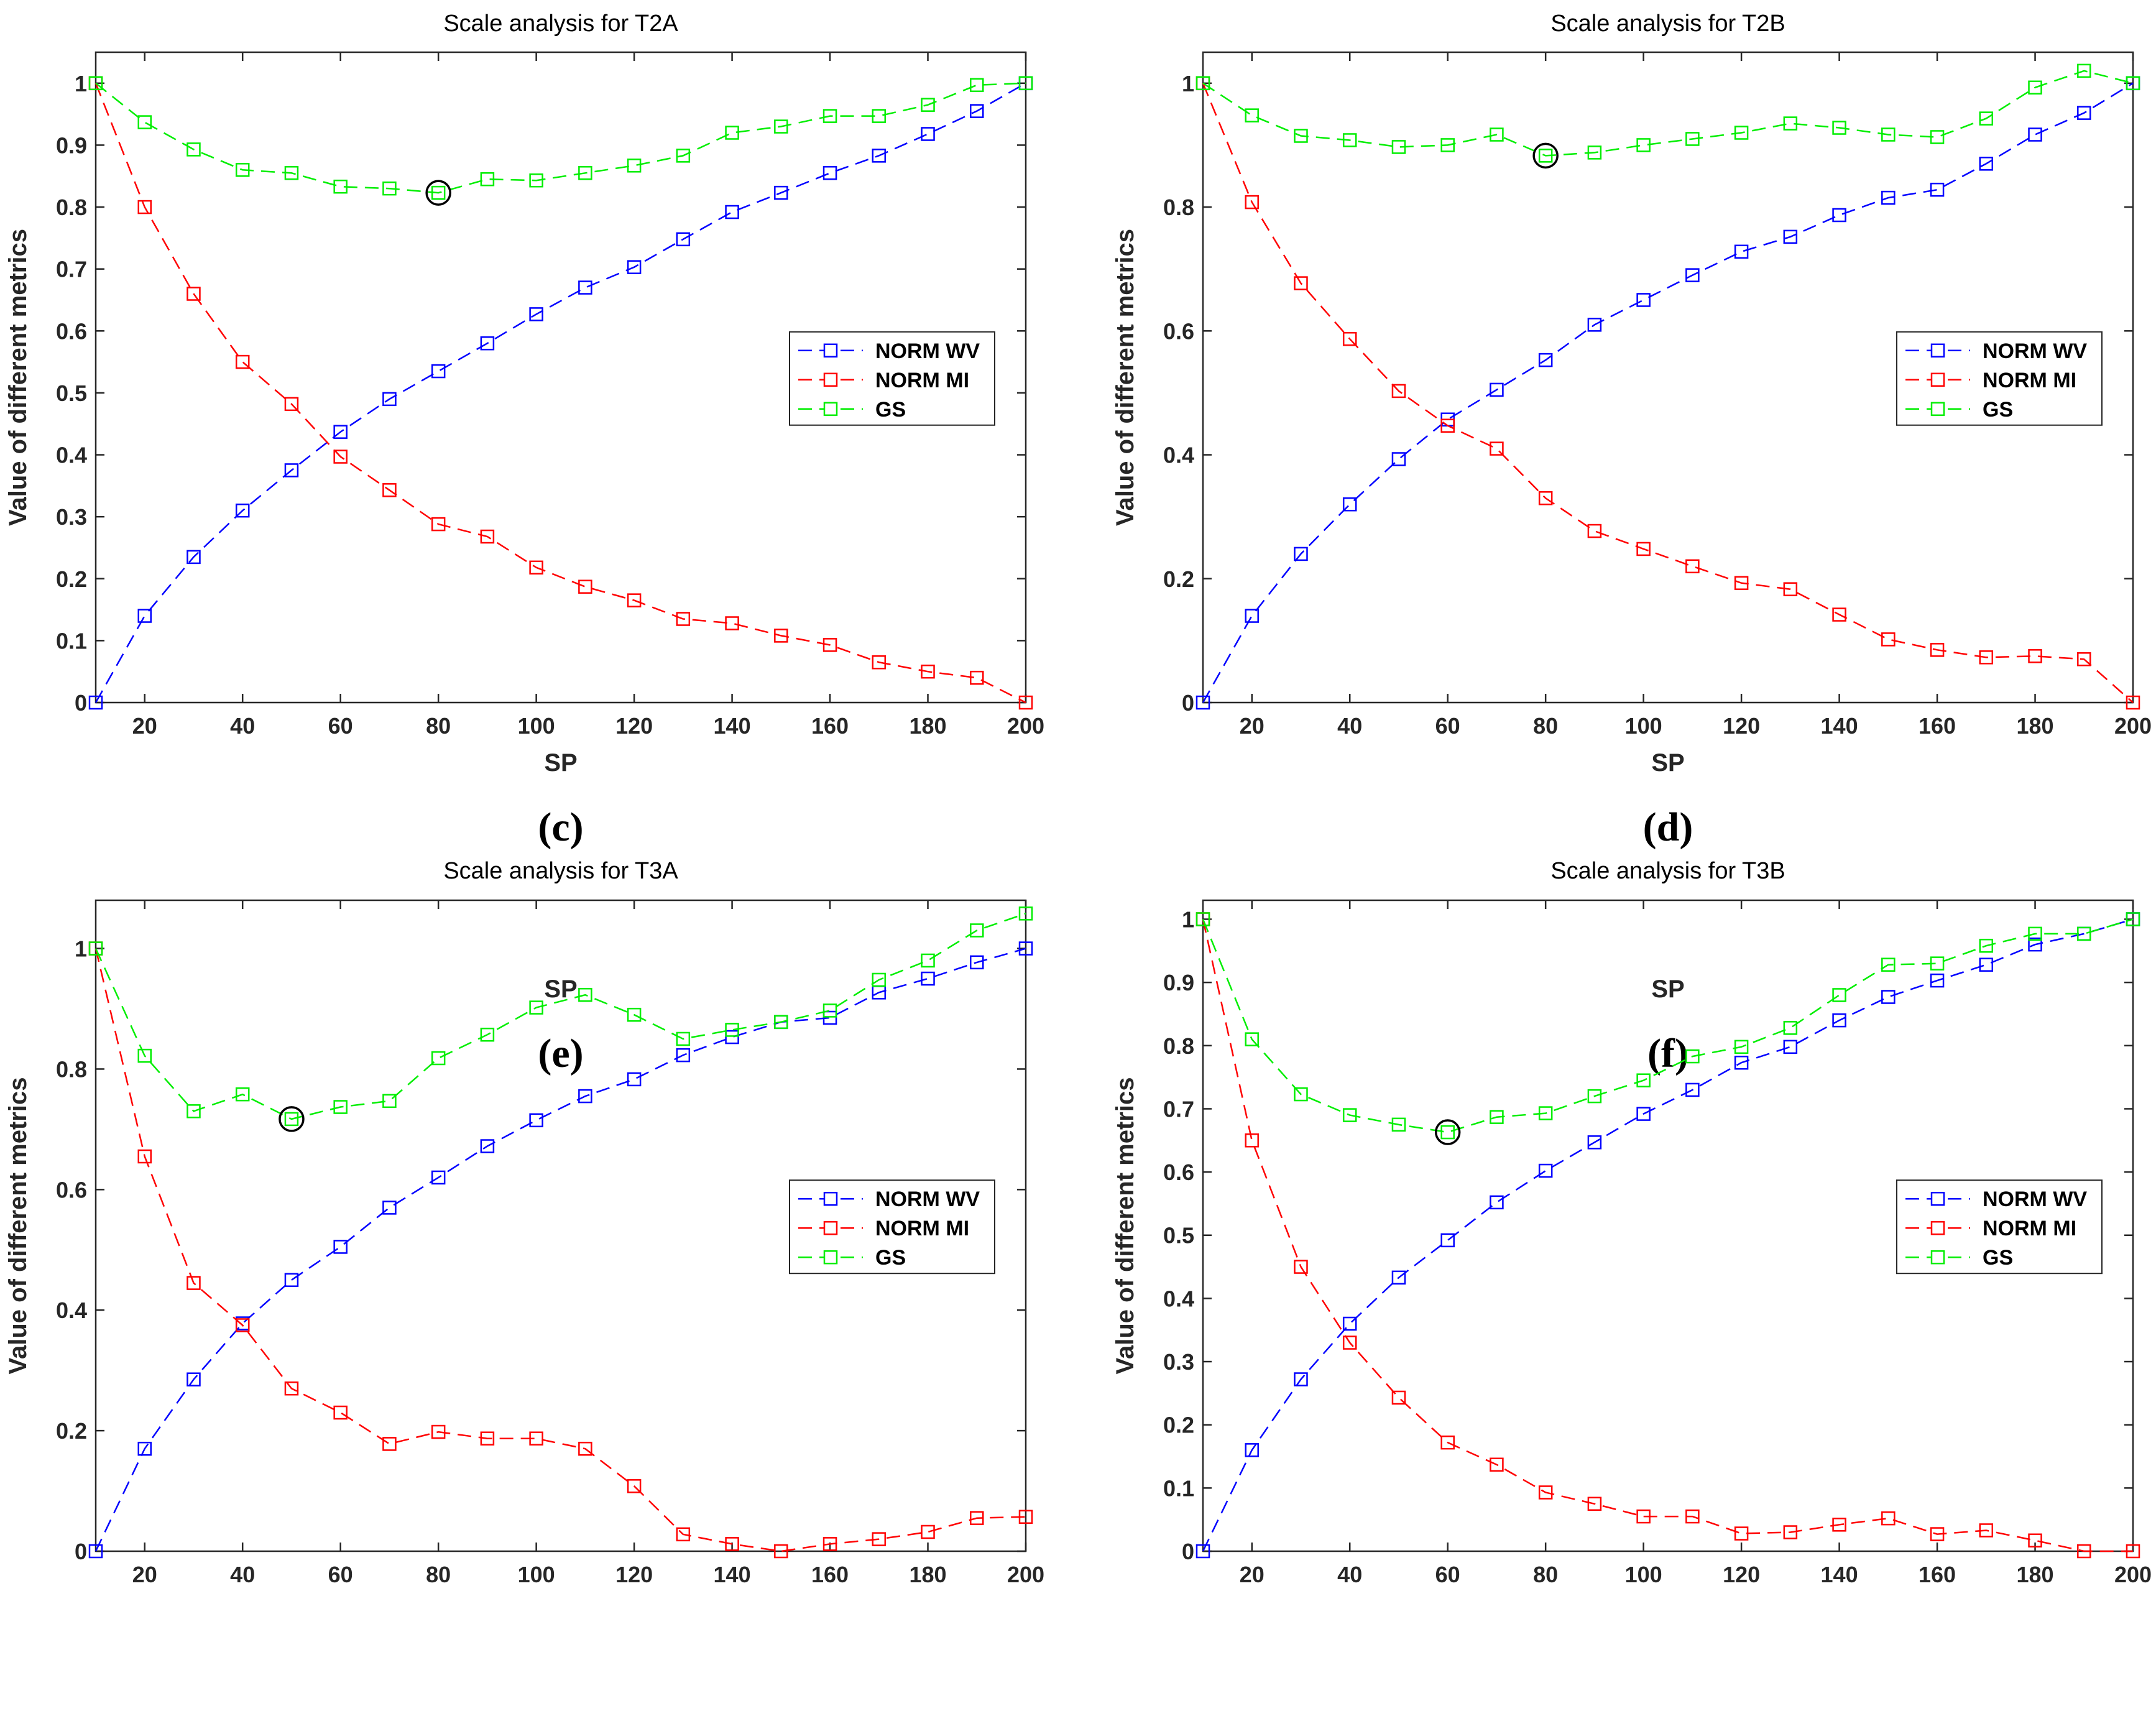 This screenshot has width=2156, height=1711. Describe the element at coordinates (1668, 871) in the screenshot. I see `chart-title: Scale analysis for T3B` at that location.